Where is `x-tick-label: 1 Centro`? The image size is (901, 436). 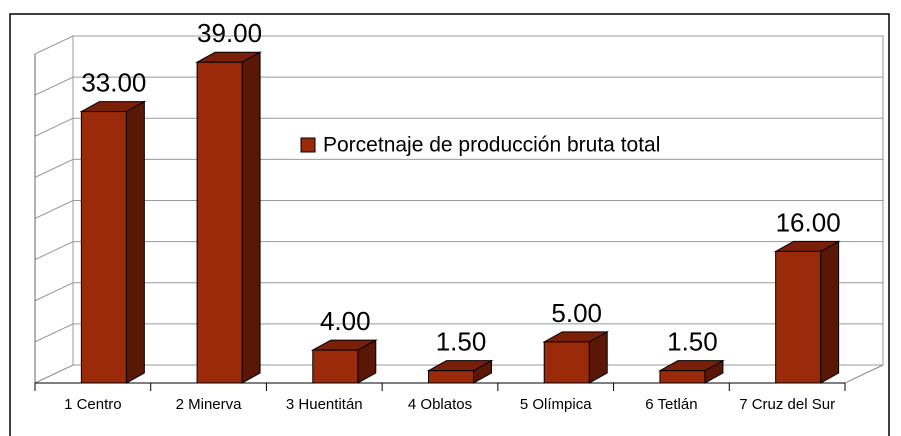 x-tick-label: 1 Centro is located at coordinates (93, 404).